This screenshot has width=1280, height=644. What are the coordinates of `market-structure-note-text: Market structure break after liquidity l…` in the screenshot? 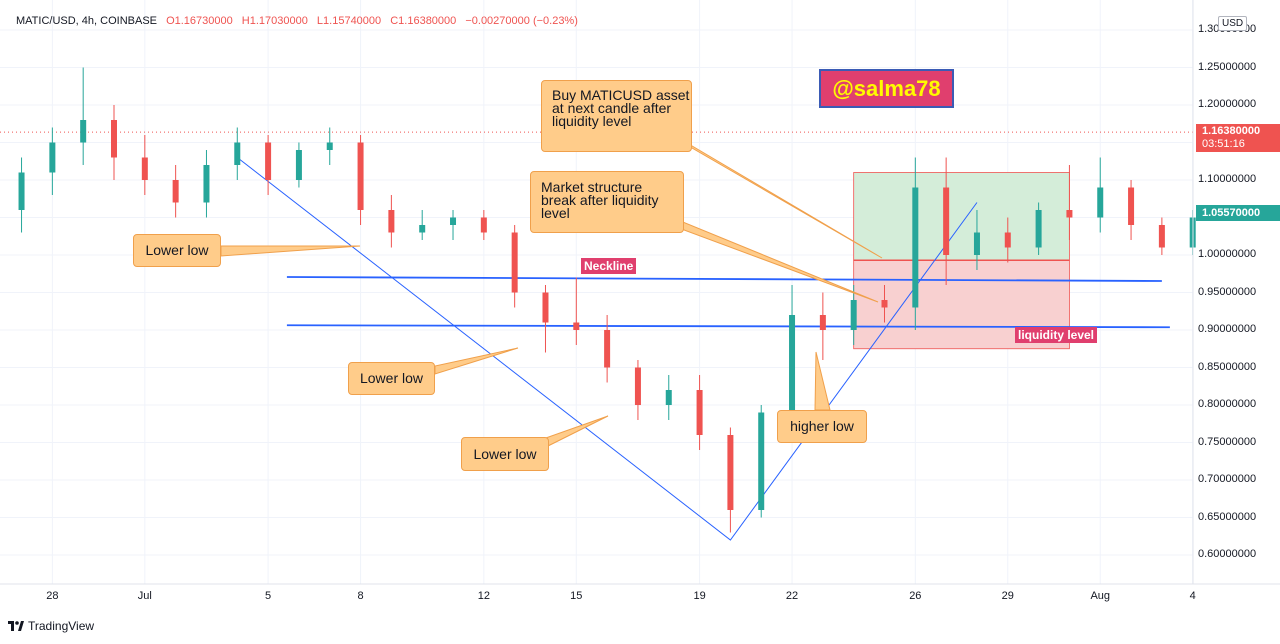 It's located at (600, 200).